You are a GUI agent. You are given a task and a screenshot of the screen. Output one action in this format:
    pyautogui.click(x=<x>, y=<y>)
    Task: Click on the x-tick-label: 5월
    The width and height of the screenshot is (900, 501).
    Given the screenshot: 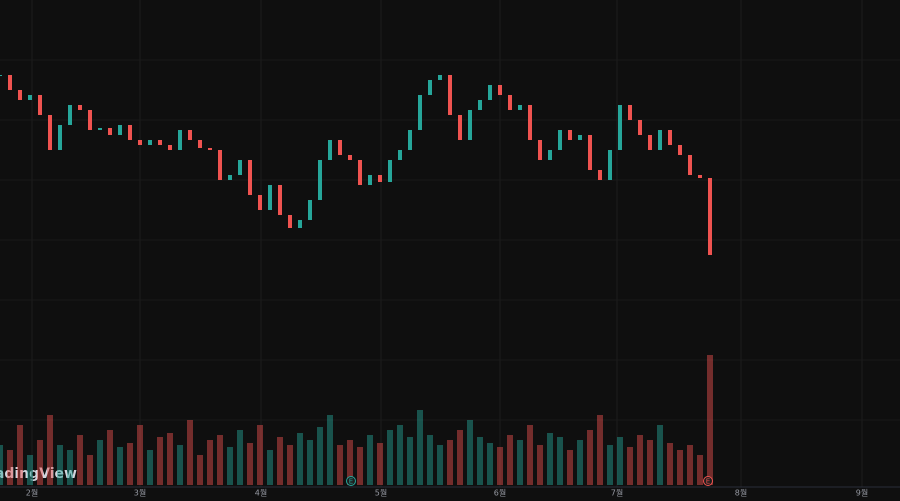 What is the action you would take?
    pyautogui.click(x=381, y=493)
    